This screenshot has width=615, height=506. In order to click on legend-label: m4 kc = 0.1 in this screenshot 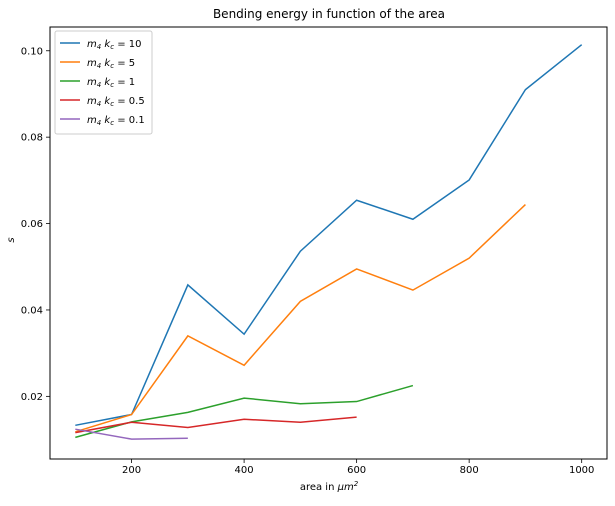, I will do `click(116, 121)`.